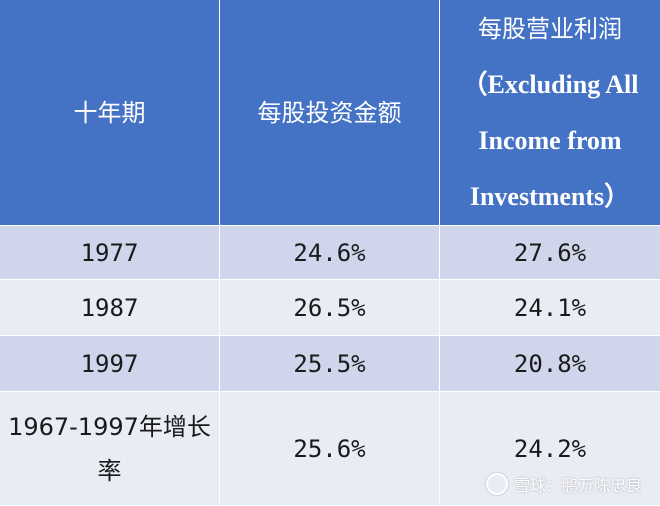 The width and height of the screenshot is (660, 506). I want to click on header-investment: 每股投资金额, so click(330, 113).